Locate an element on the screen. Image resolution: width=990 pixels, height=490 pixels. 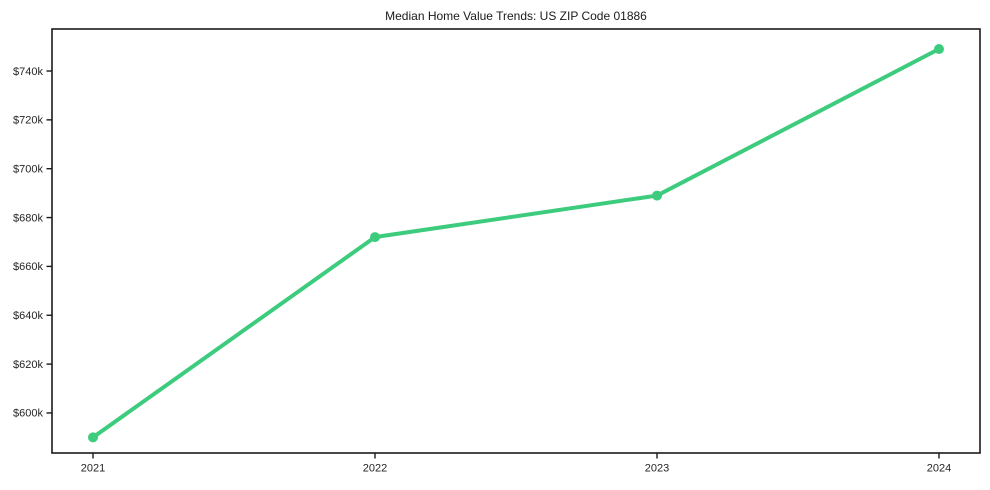
data-point-2023 is located at coordinates (657, 195).